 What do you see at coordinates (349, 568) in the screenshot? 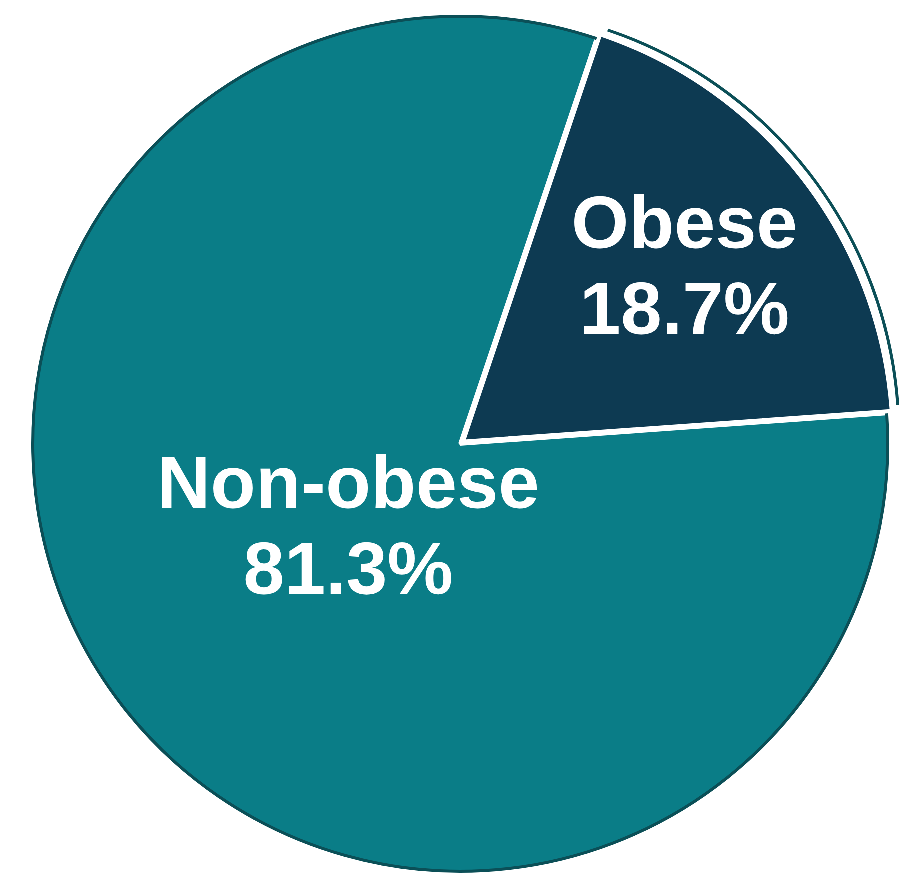
I see `data-label: 81.3%` at bounding box center [349, 568].